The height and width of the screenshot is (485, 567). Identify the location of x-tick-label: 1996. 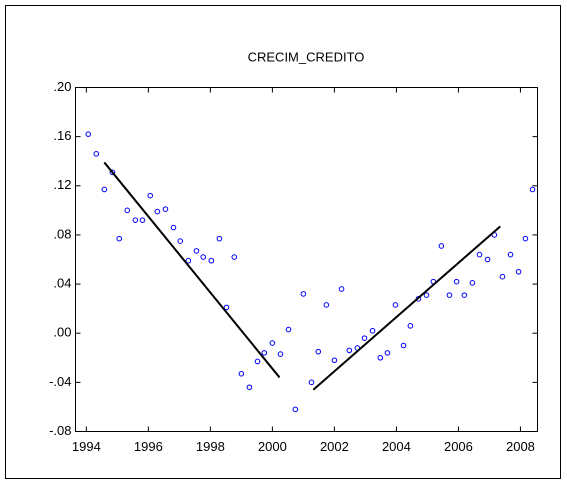
(148, 446).